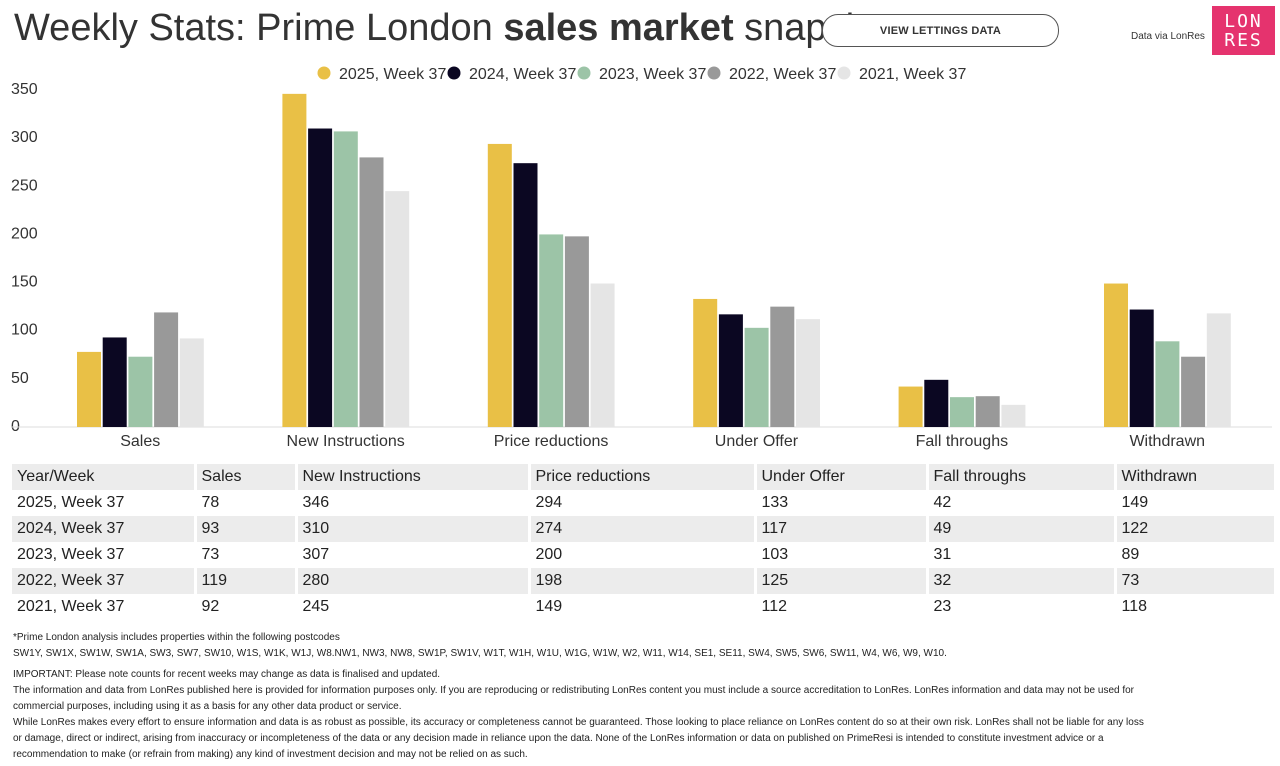 Image resolution: width=1280 pixels, height=766 pixels. Describe the element at coordinates (901, 74) in the screenshot. I see `legend-item: 2021, Week 37` at that location.